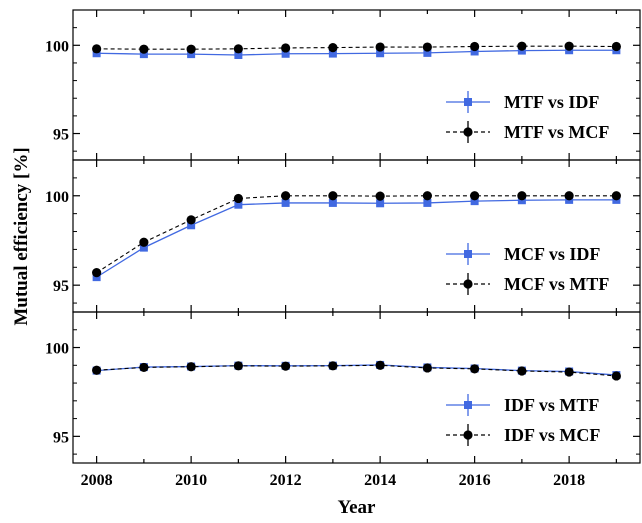 The width and height of the screenshot is (642, 523). I want to click on x-tick-label: 2016, so click(475, 480).